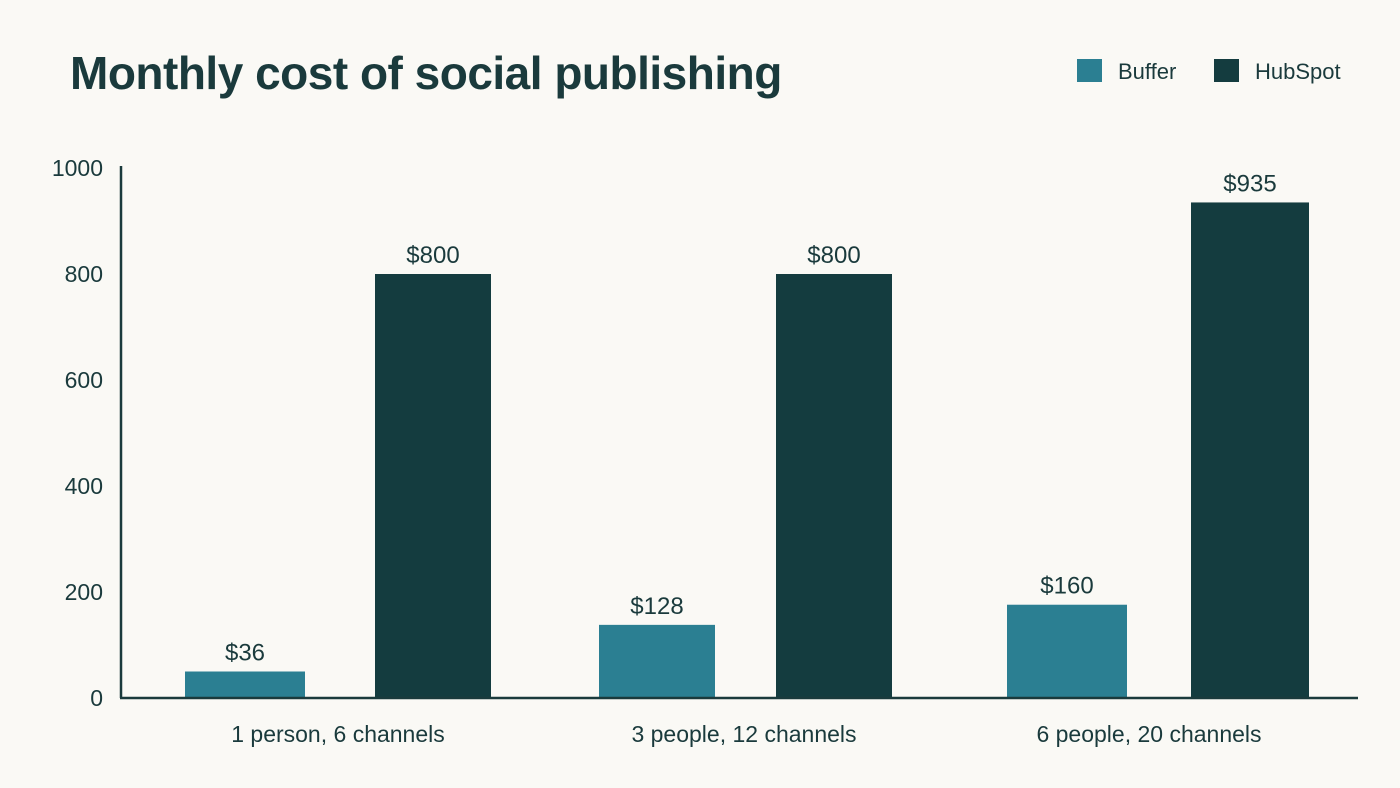 This screenshot has width=1400, height=788. I want to click on value-label-buffer-1: $128, so click(656, 606).